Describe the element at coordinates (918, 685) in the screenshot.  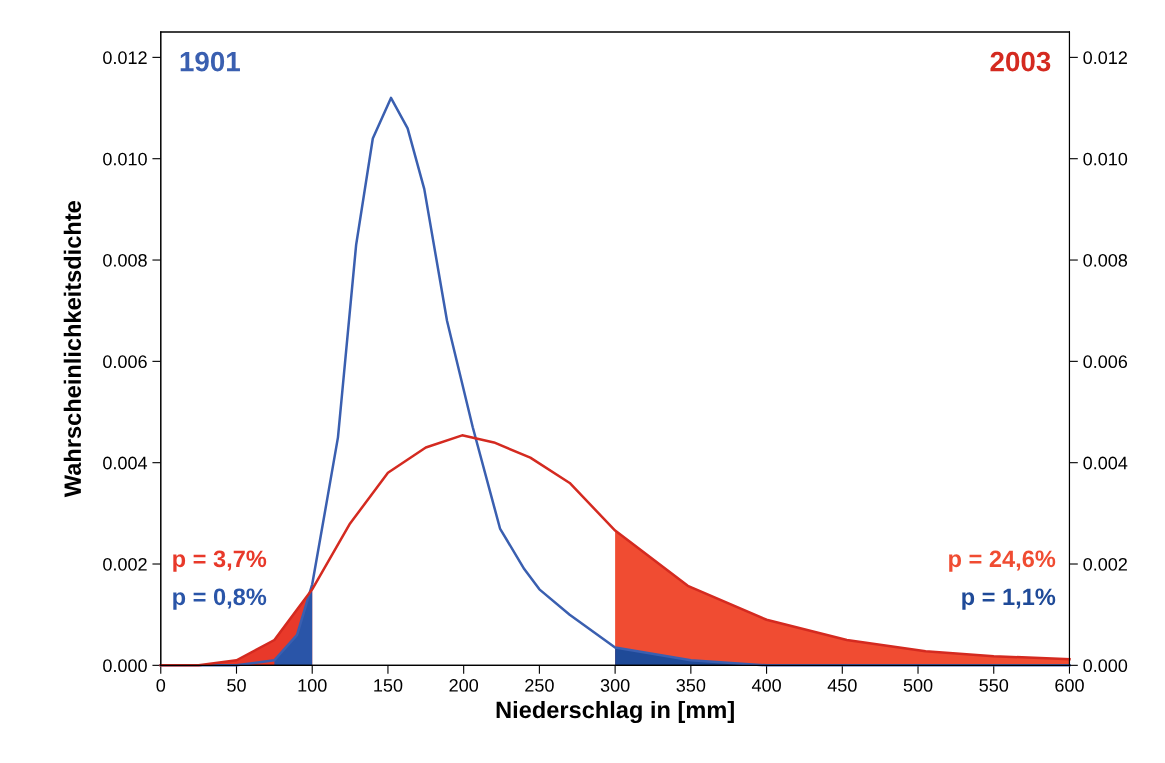
I see `x-tick-label: 500` at that location.